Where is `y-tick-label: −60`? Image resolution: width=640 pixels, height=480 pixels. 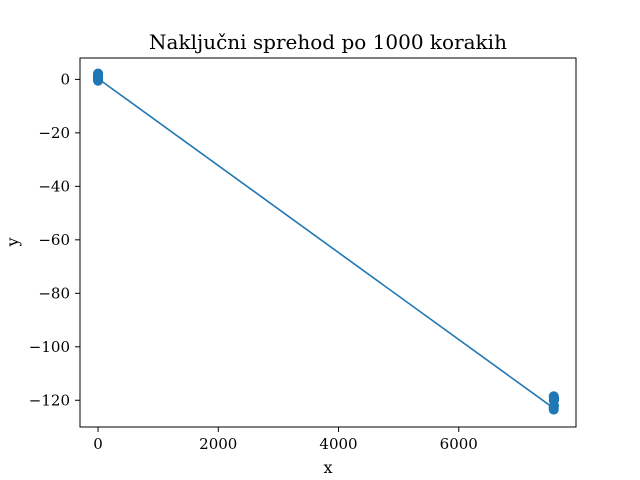
y-tick-label: −60 is located at coordinates (54, 240).